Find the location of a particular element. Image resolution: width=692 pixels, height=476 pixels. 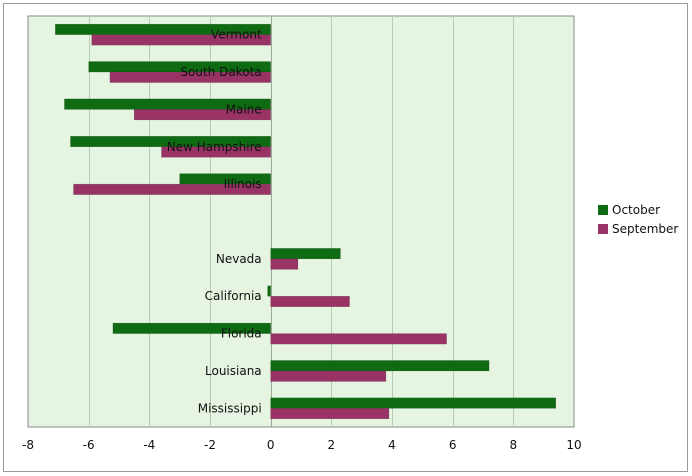

tick-label--4: -4 is located at coordinates (149, 445).